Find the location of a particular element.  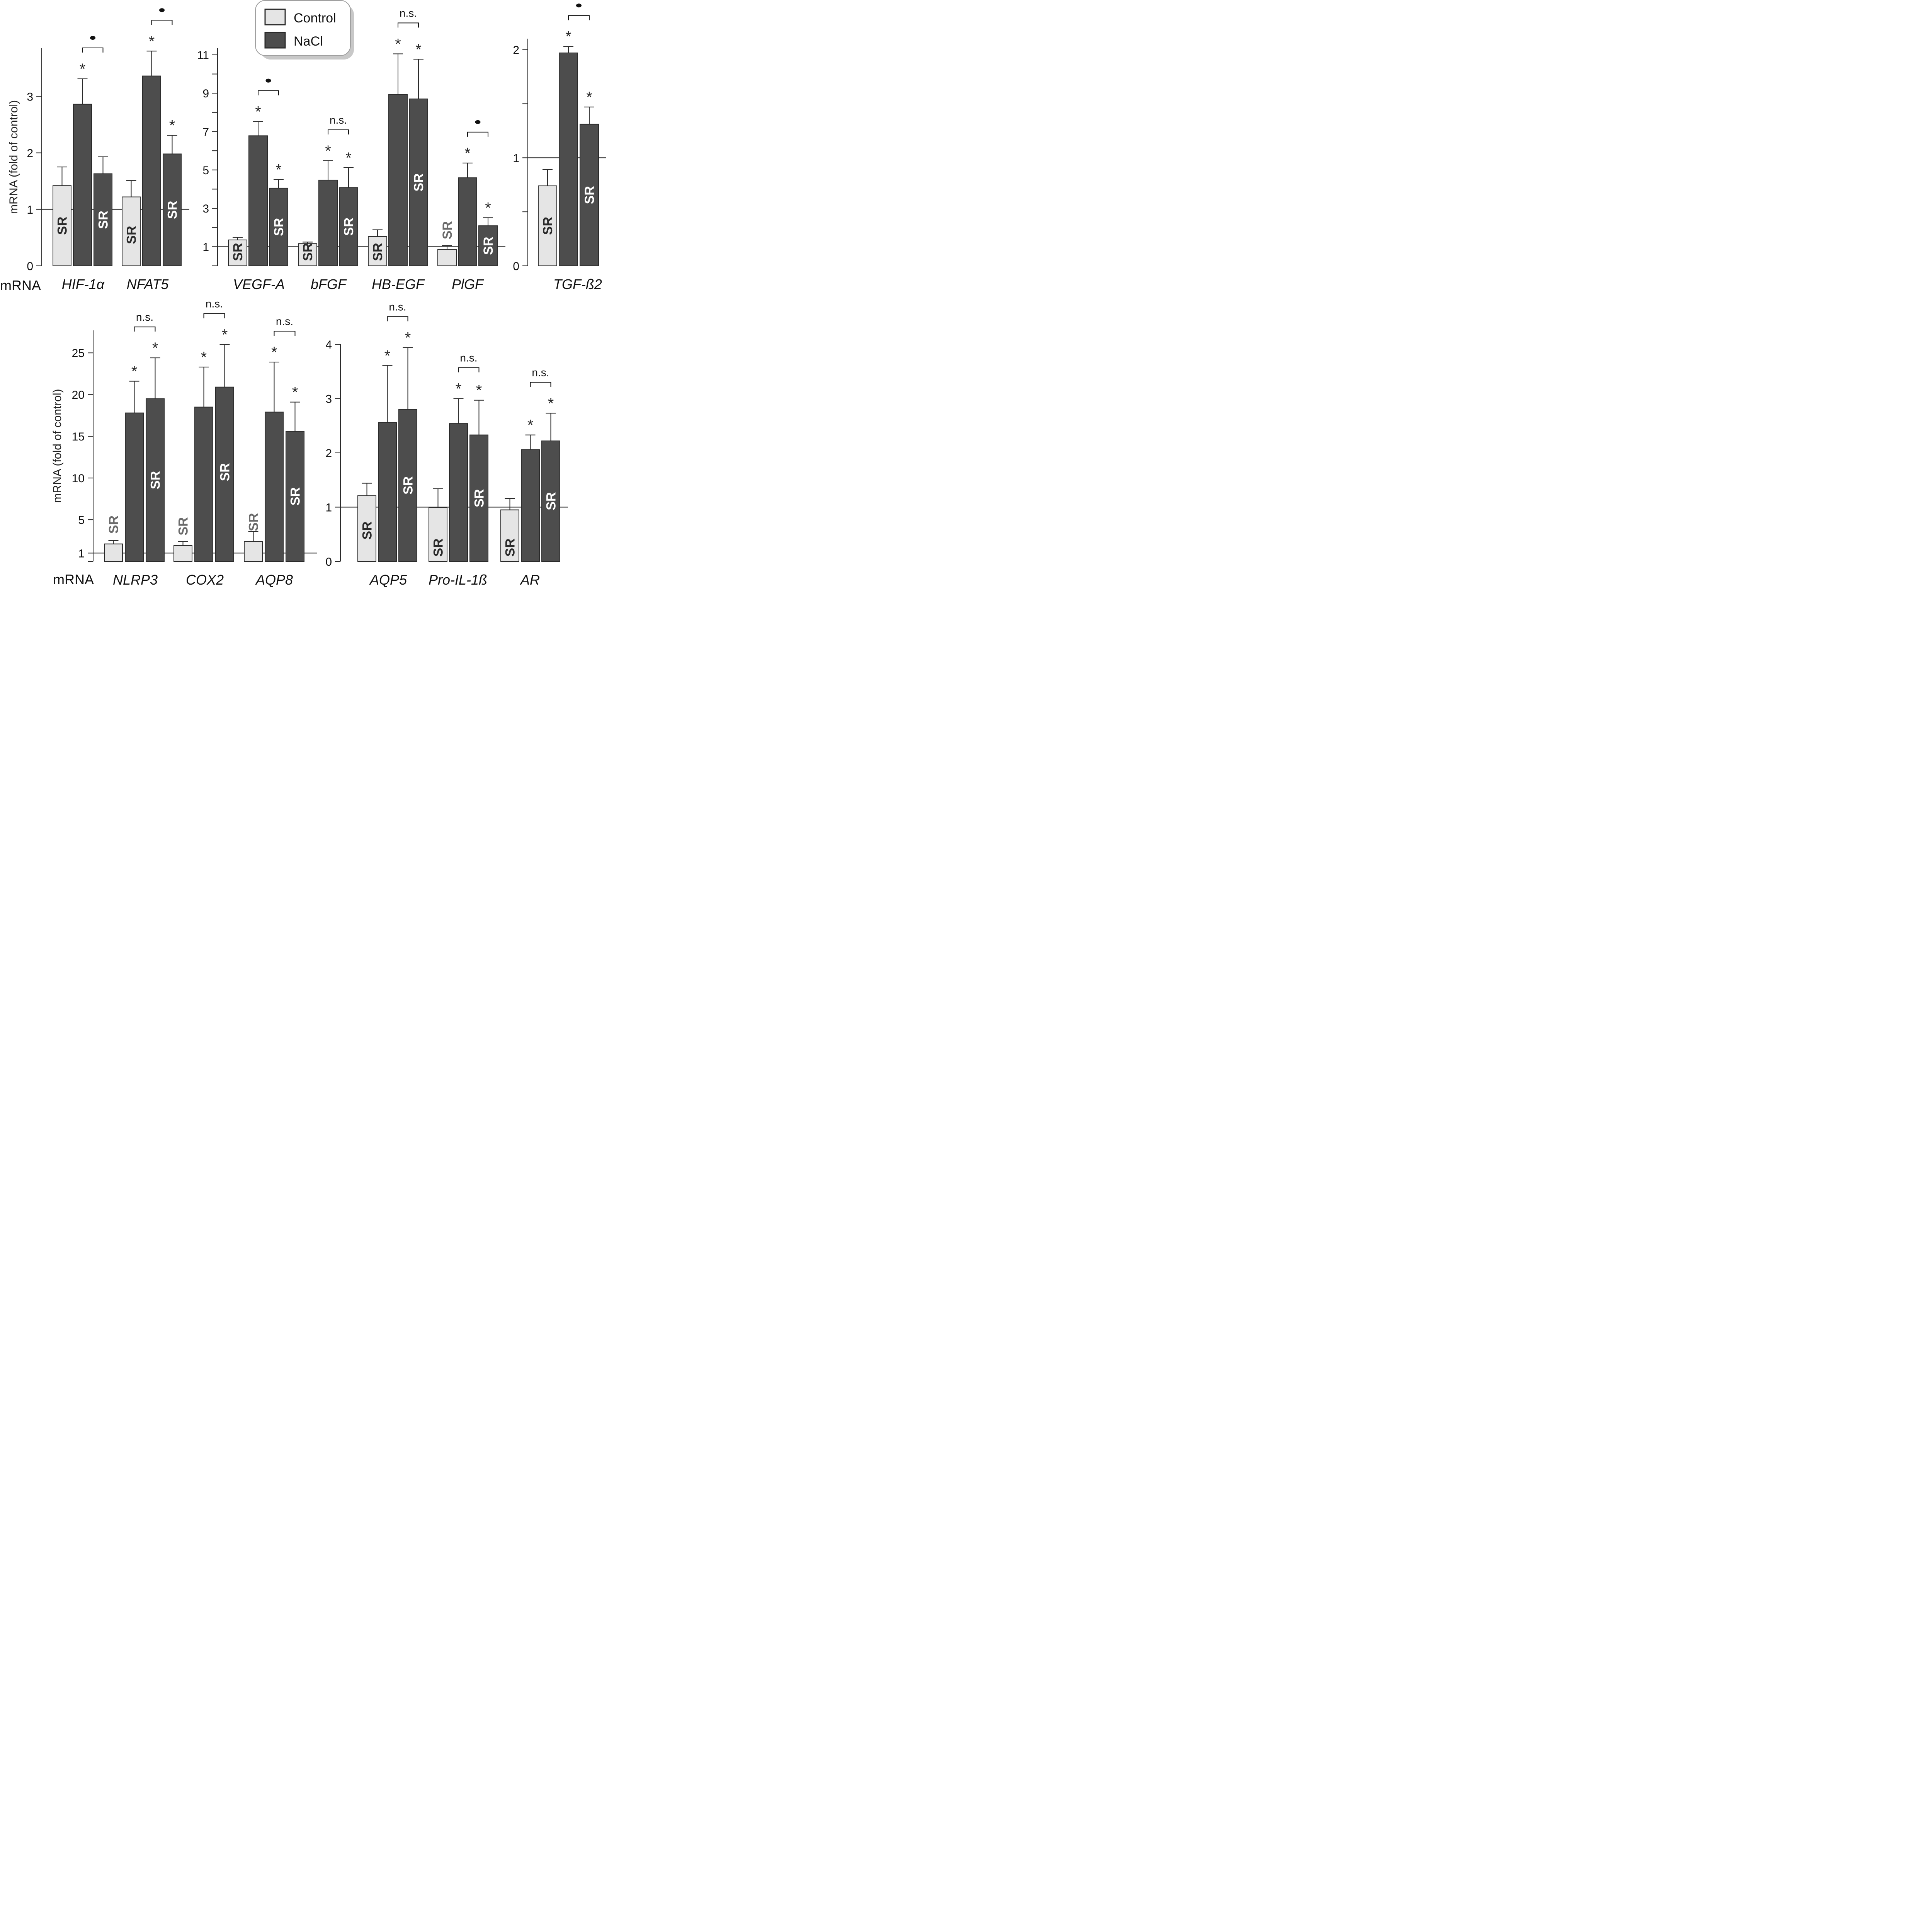

gene-label: COX2 is located at coordinates (205, 579).